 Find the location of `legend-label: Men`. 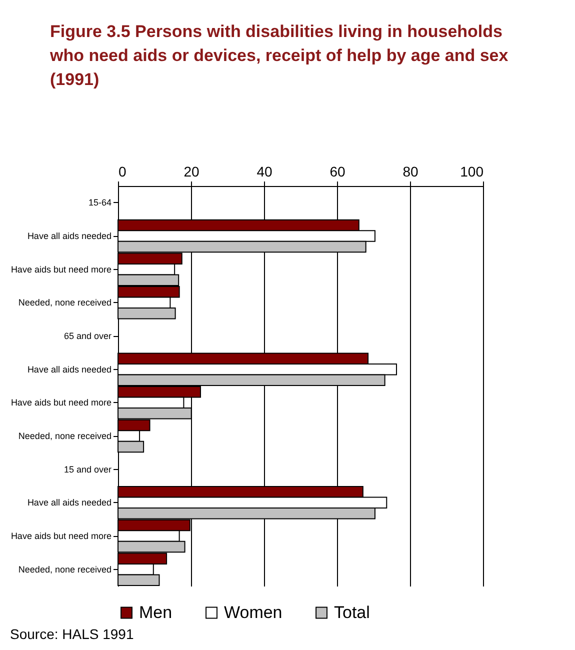

legend-label: Men is located at coordinates (155, 612).